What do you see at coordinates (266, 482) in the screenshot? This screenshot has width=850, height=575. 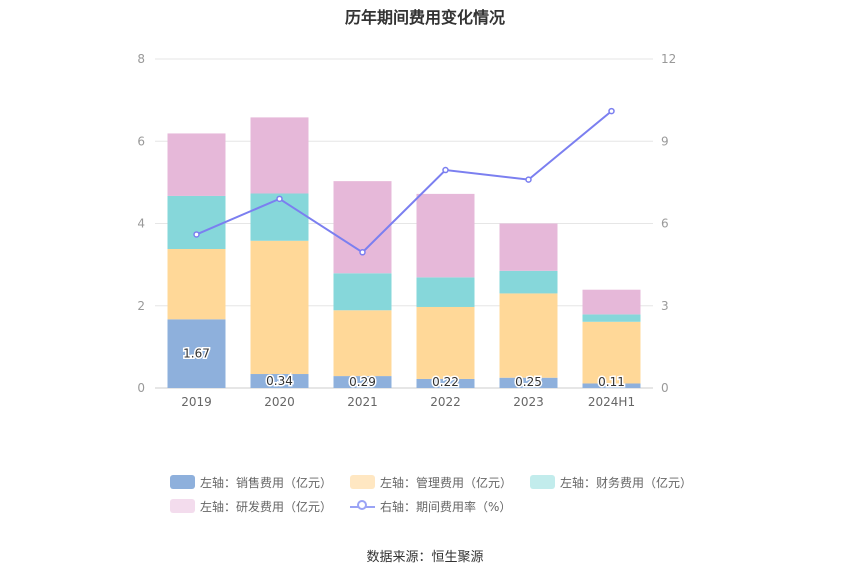 I see `legend-label-sales: 左轴：销售费用（亿元）` at bounding box center [266, 482].